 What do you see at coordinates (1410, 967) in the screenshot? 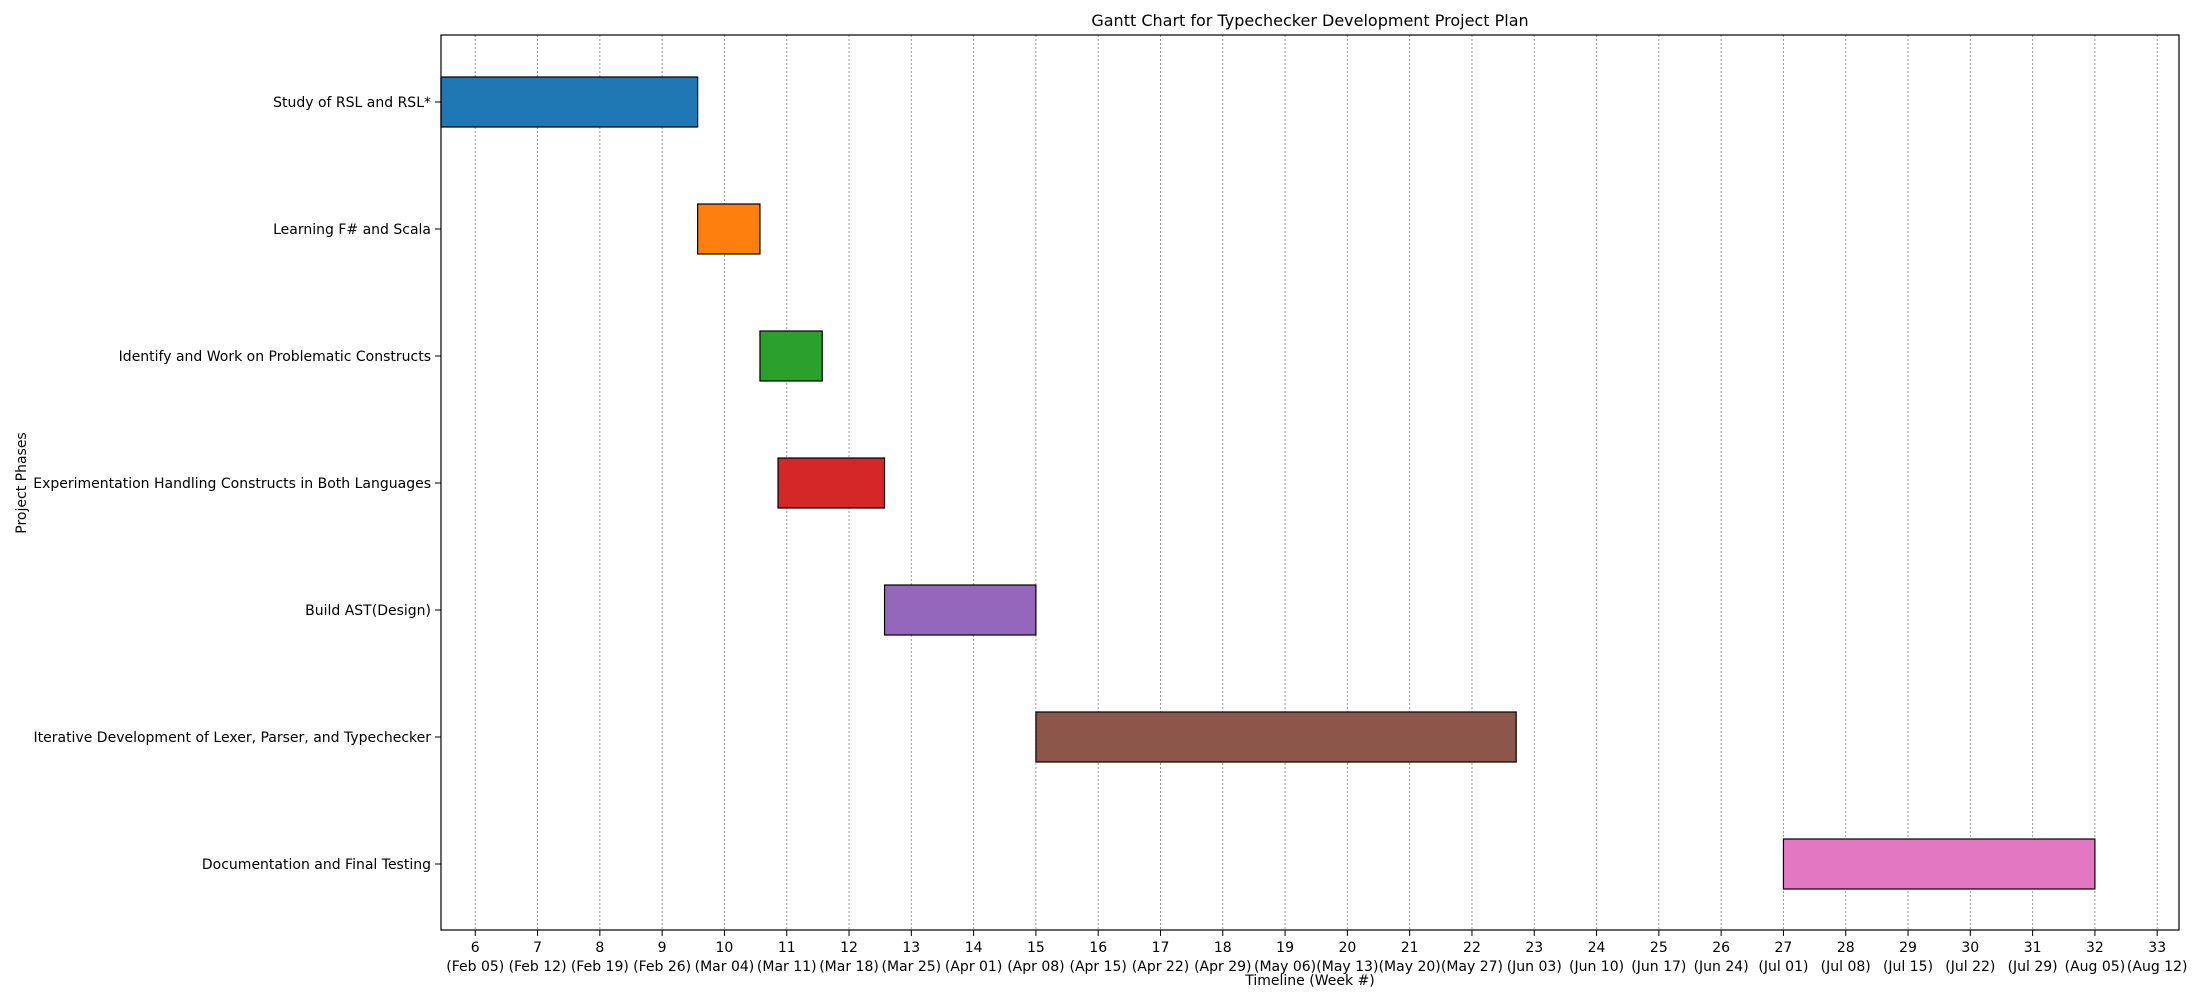
I see `x-tick-date-label: (May 20)` at bounding box center [1410, 967].